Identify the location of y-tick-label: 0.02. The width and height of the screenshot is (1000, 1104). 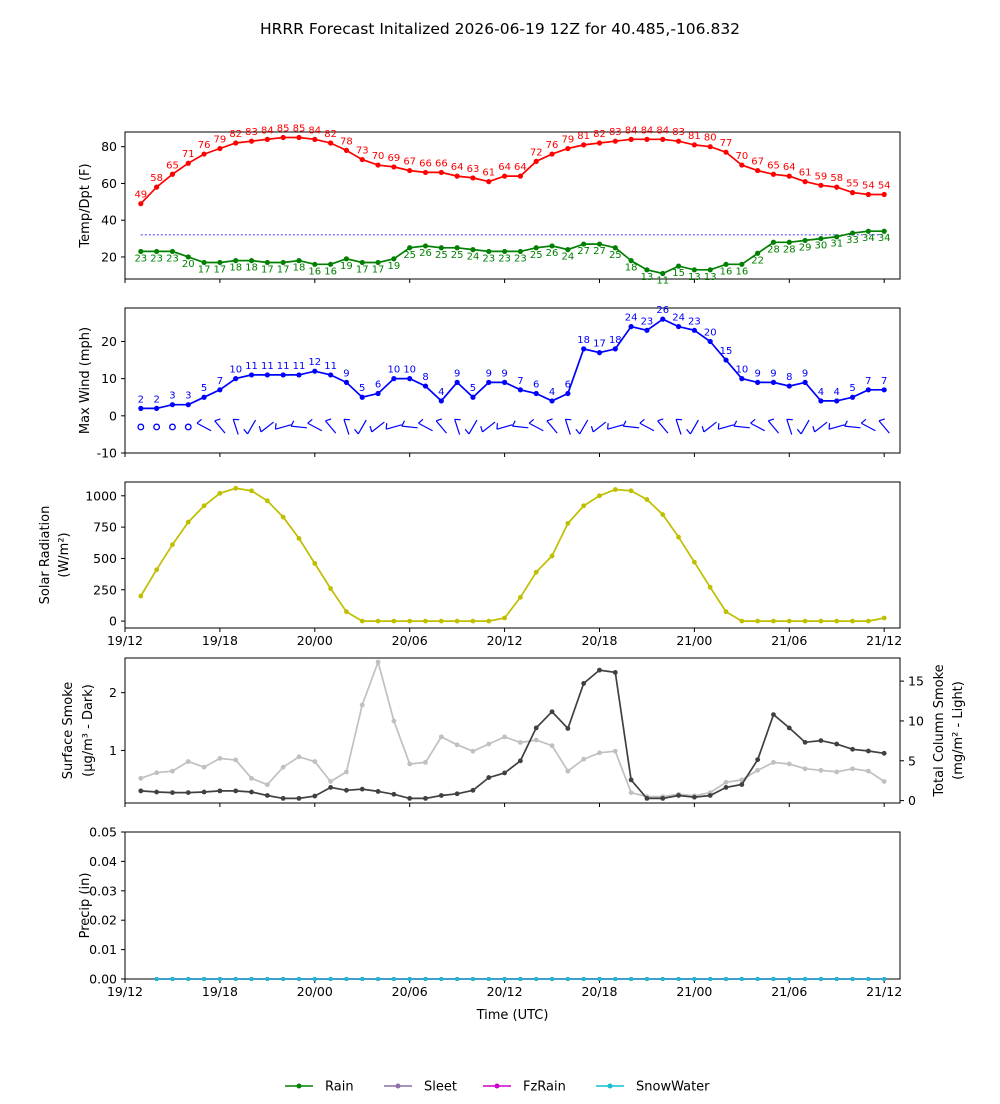
(103, 920).